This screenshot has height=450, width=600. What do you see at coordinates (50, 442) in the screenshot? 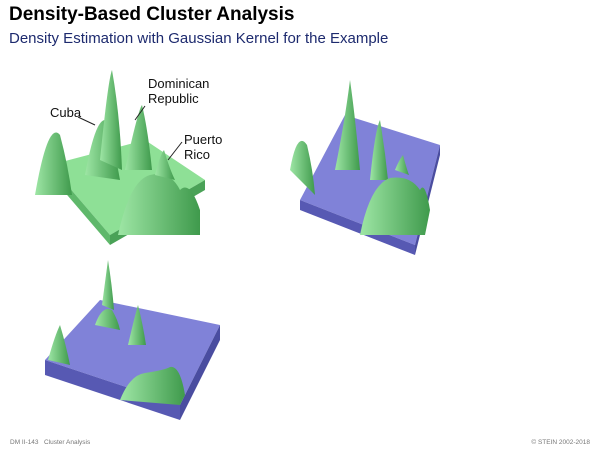
I see `footer-slide-id: DM II-143 Cluster Analysis` at bounding box center [50, 442].